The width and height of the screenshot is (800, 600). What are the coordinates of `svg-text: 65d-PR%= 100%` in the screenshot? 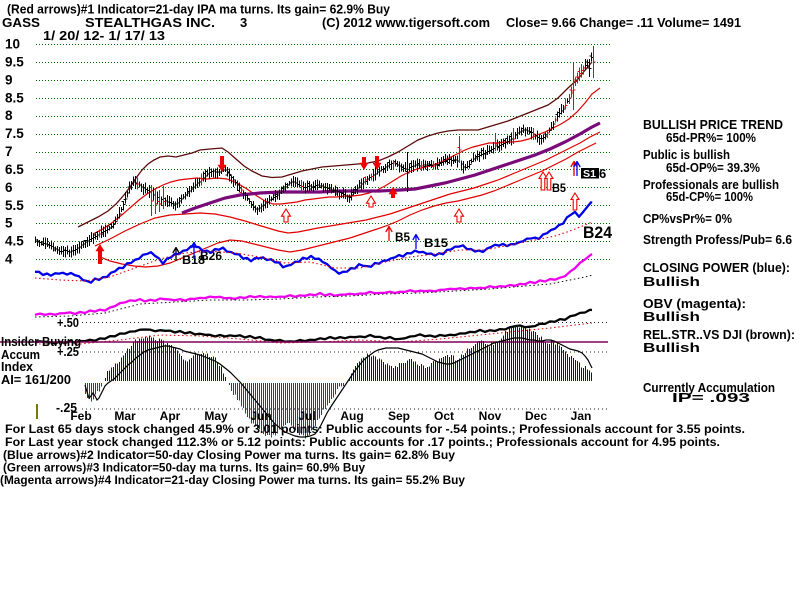 It's located at (711, 137).